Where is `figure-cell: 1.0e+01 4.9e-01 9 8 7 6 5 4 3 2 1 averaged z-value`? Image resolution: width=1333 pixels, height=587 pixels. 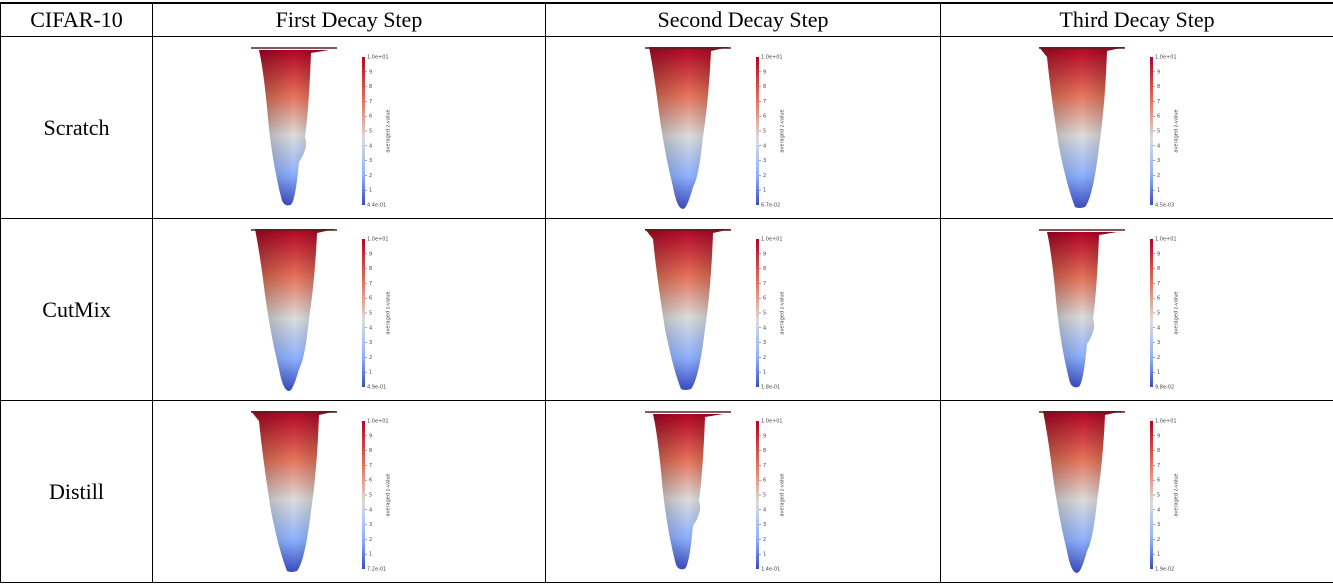 figure-cell: 1.0e+01 4.9e-01 9 8 7 6 5 4 3 2 1 averaged z-value is located at coordinates (349, 309).